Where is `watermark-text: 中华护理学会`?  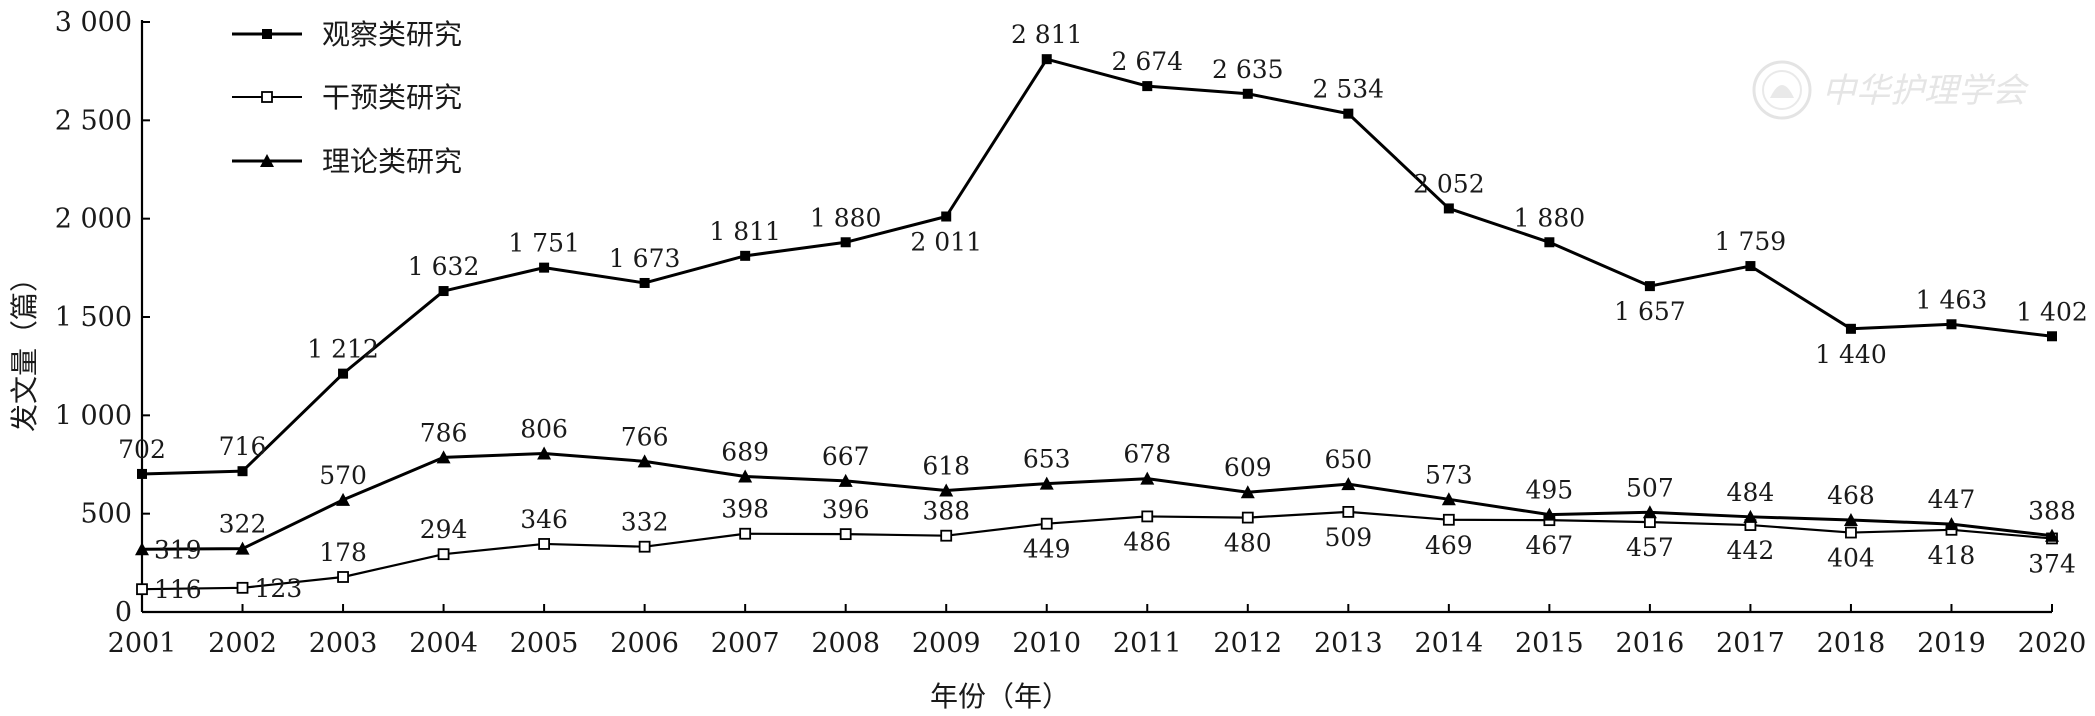 watermark-text: 中华护理学会 is located at coordinates (1926, 91).